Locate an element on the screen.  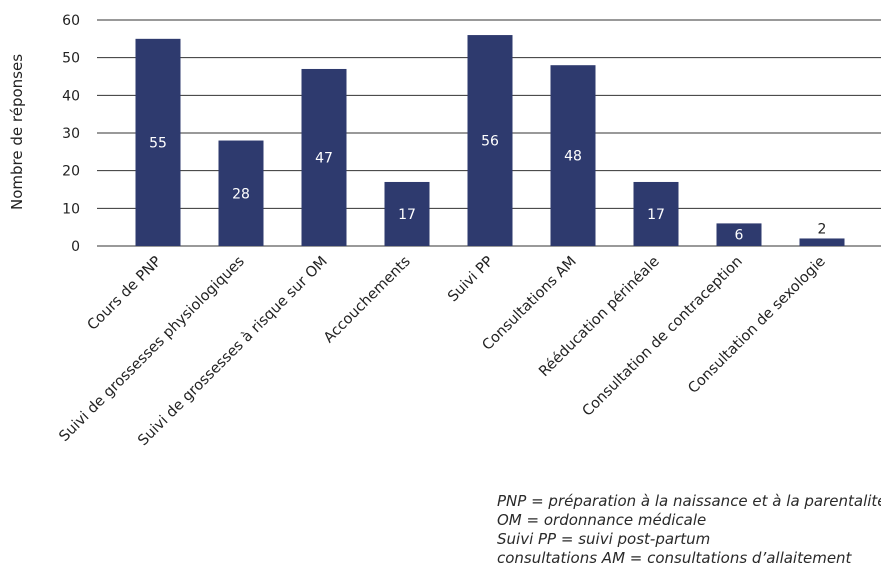
y-tick-label: 60 is located at coordinates (71, 21).